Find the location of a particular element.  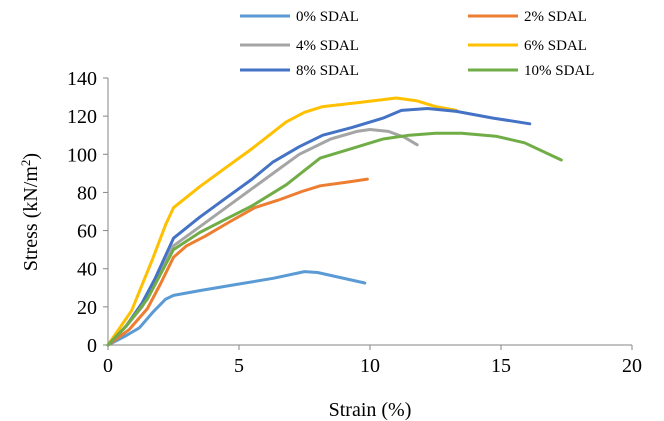

legend-item: 6% SDAL is located at coordinates (527, 46).